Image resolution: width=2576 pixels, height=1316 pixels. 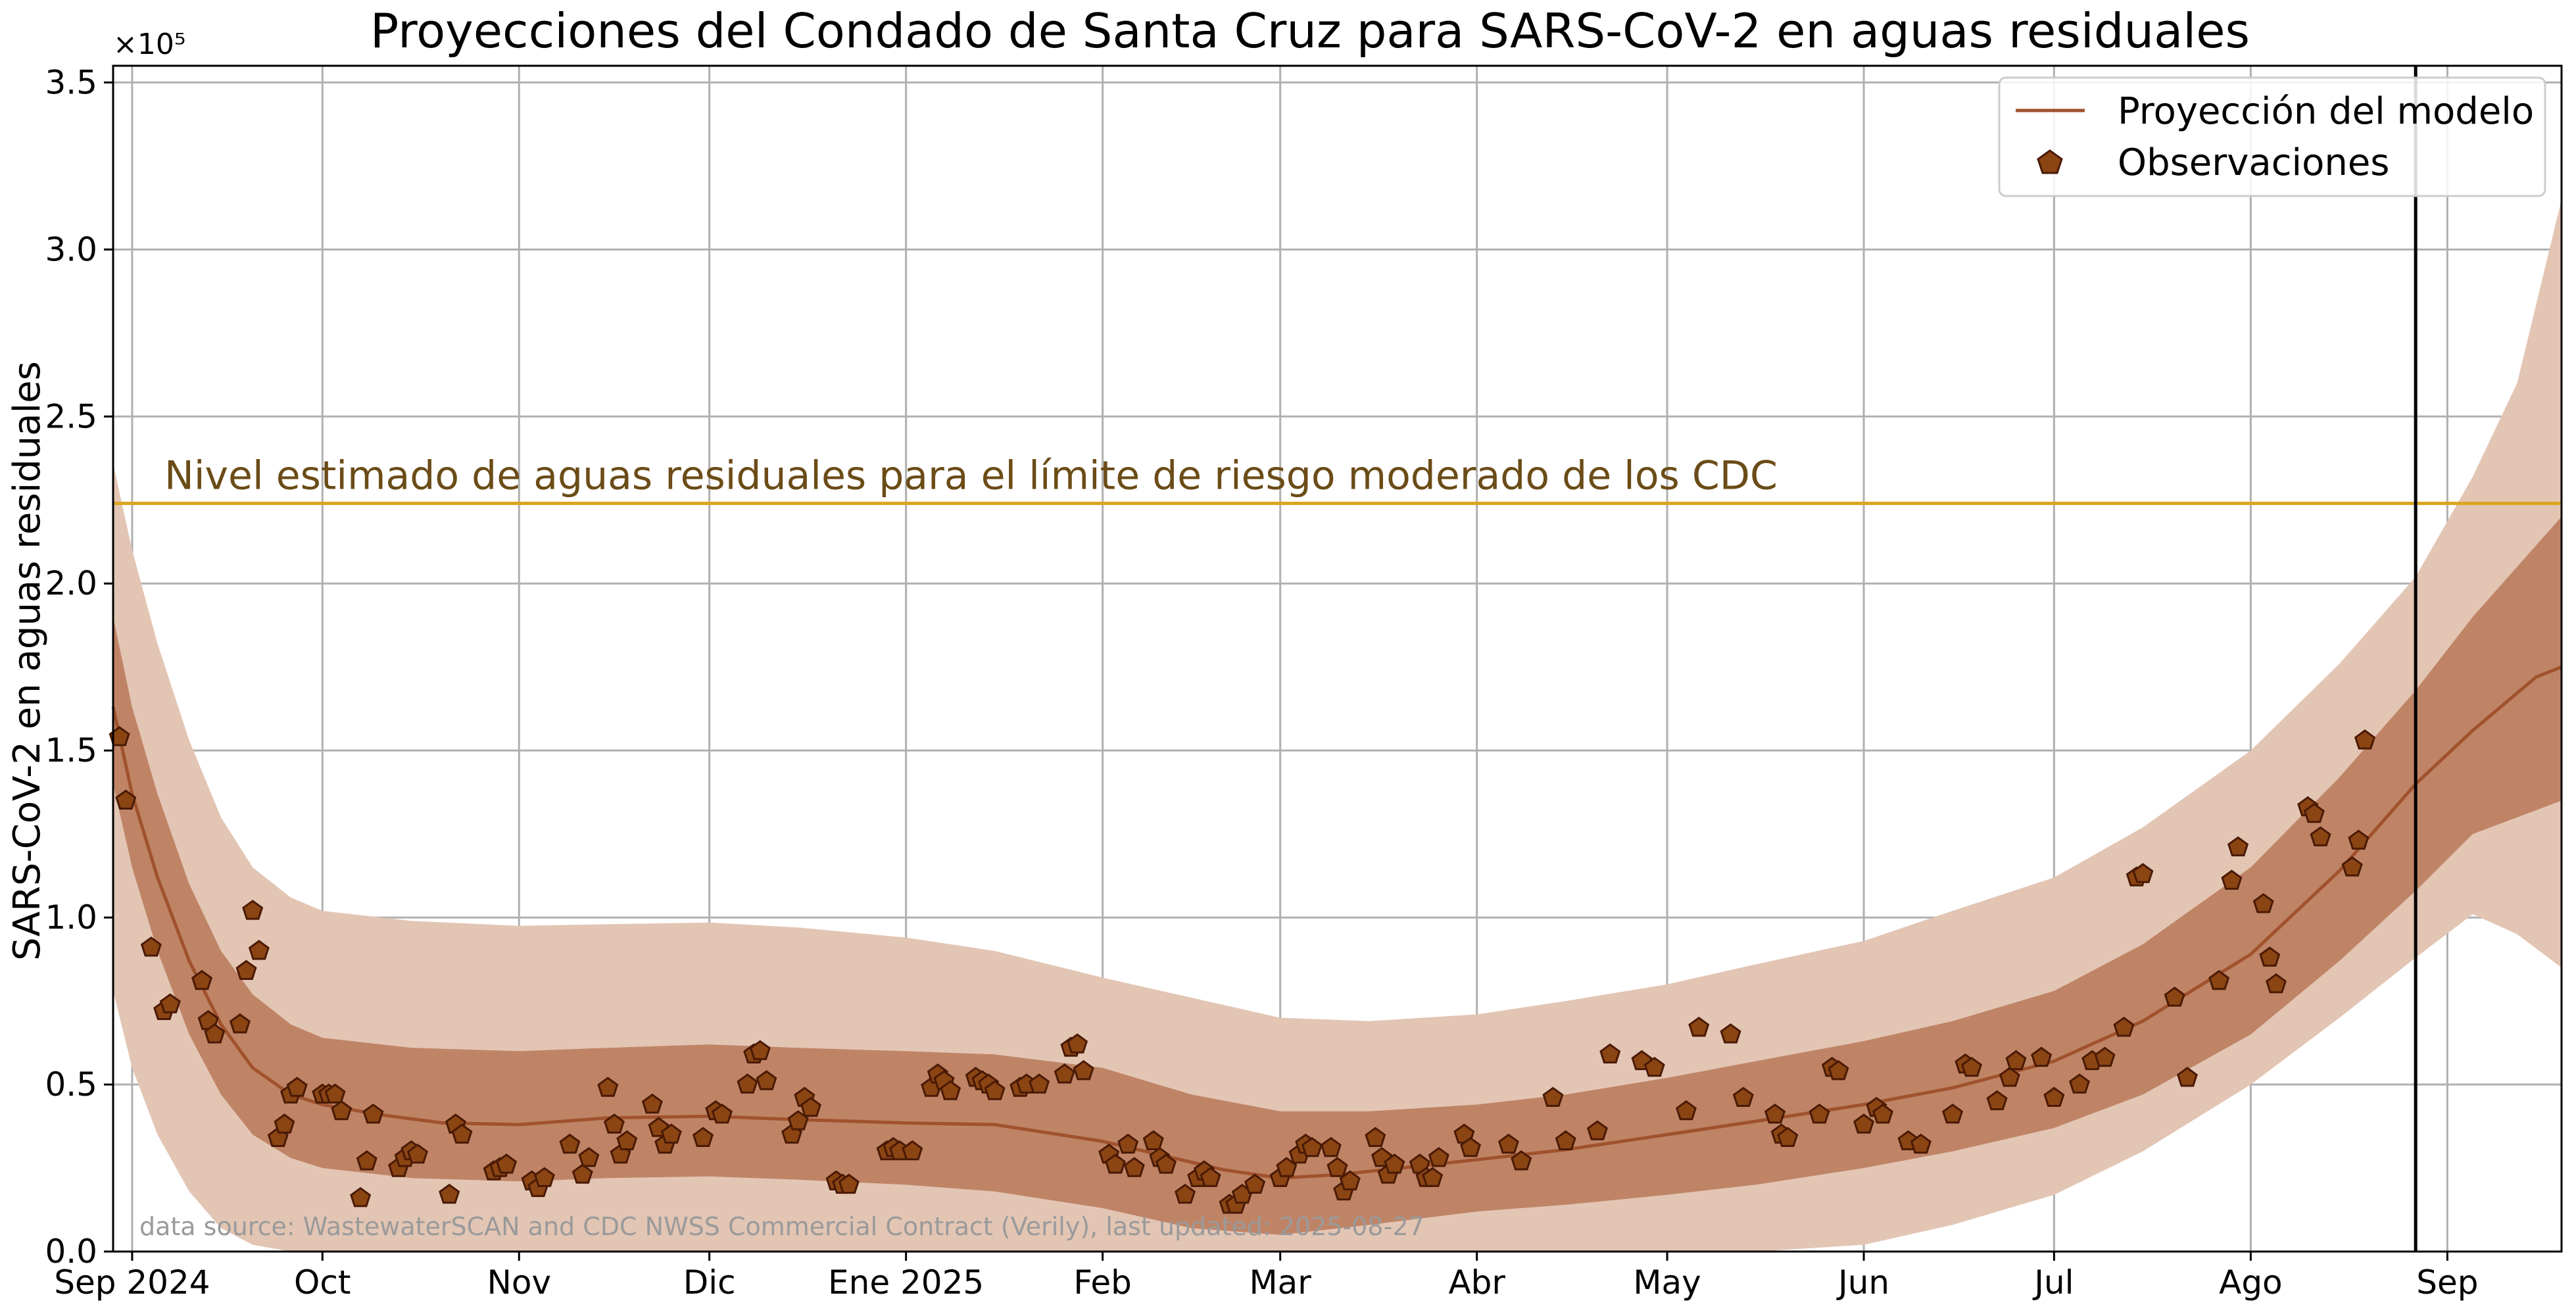 What do you see at coordinates (519, 1282) in the screenshot?
I see `x-tick-label: Nov` at bounding box center [519, 1282].